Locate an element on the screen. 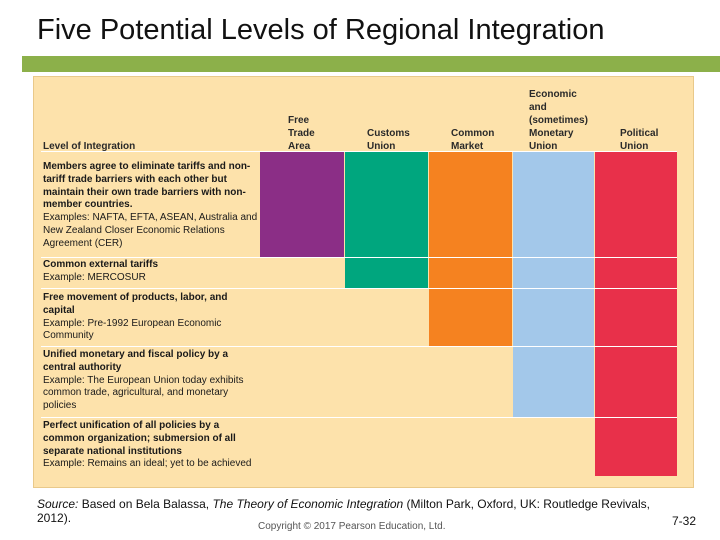 The width and height of the screenshot is (720, 540). page-number: 7-32 is located at coordinates (684, 521).